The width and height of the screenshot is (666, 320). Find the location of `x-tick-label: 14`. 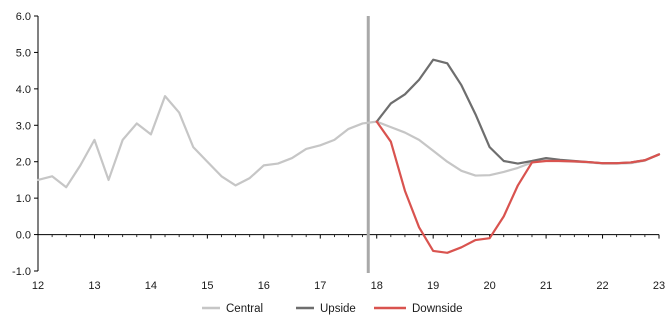

x-tick-label: 14 is located at coordinates (151, 286).